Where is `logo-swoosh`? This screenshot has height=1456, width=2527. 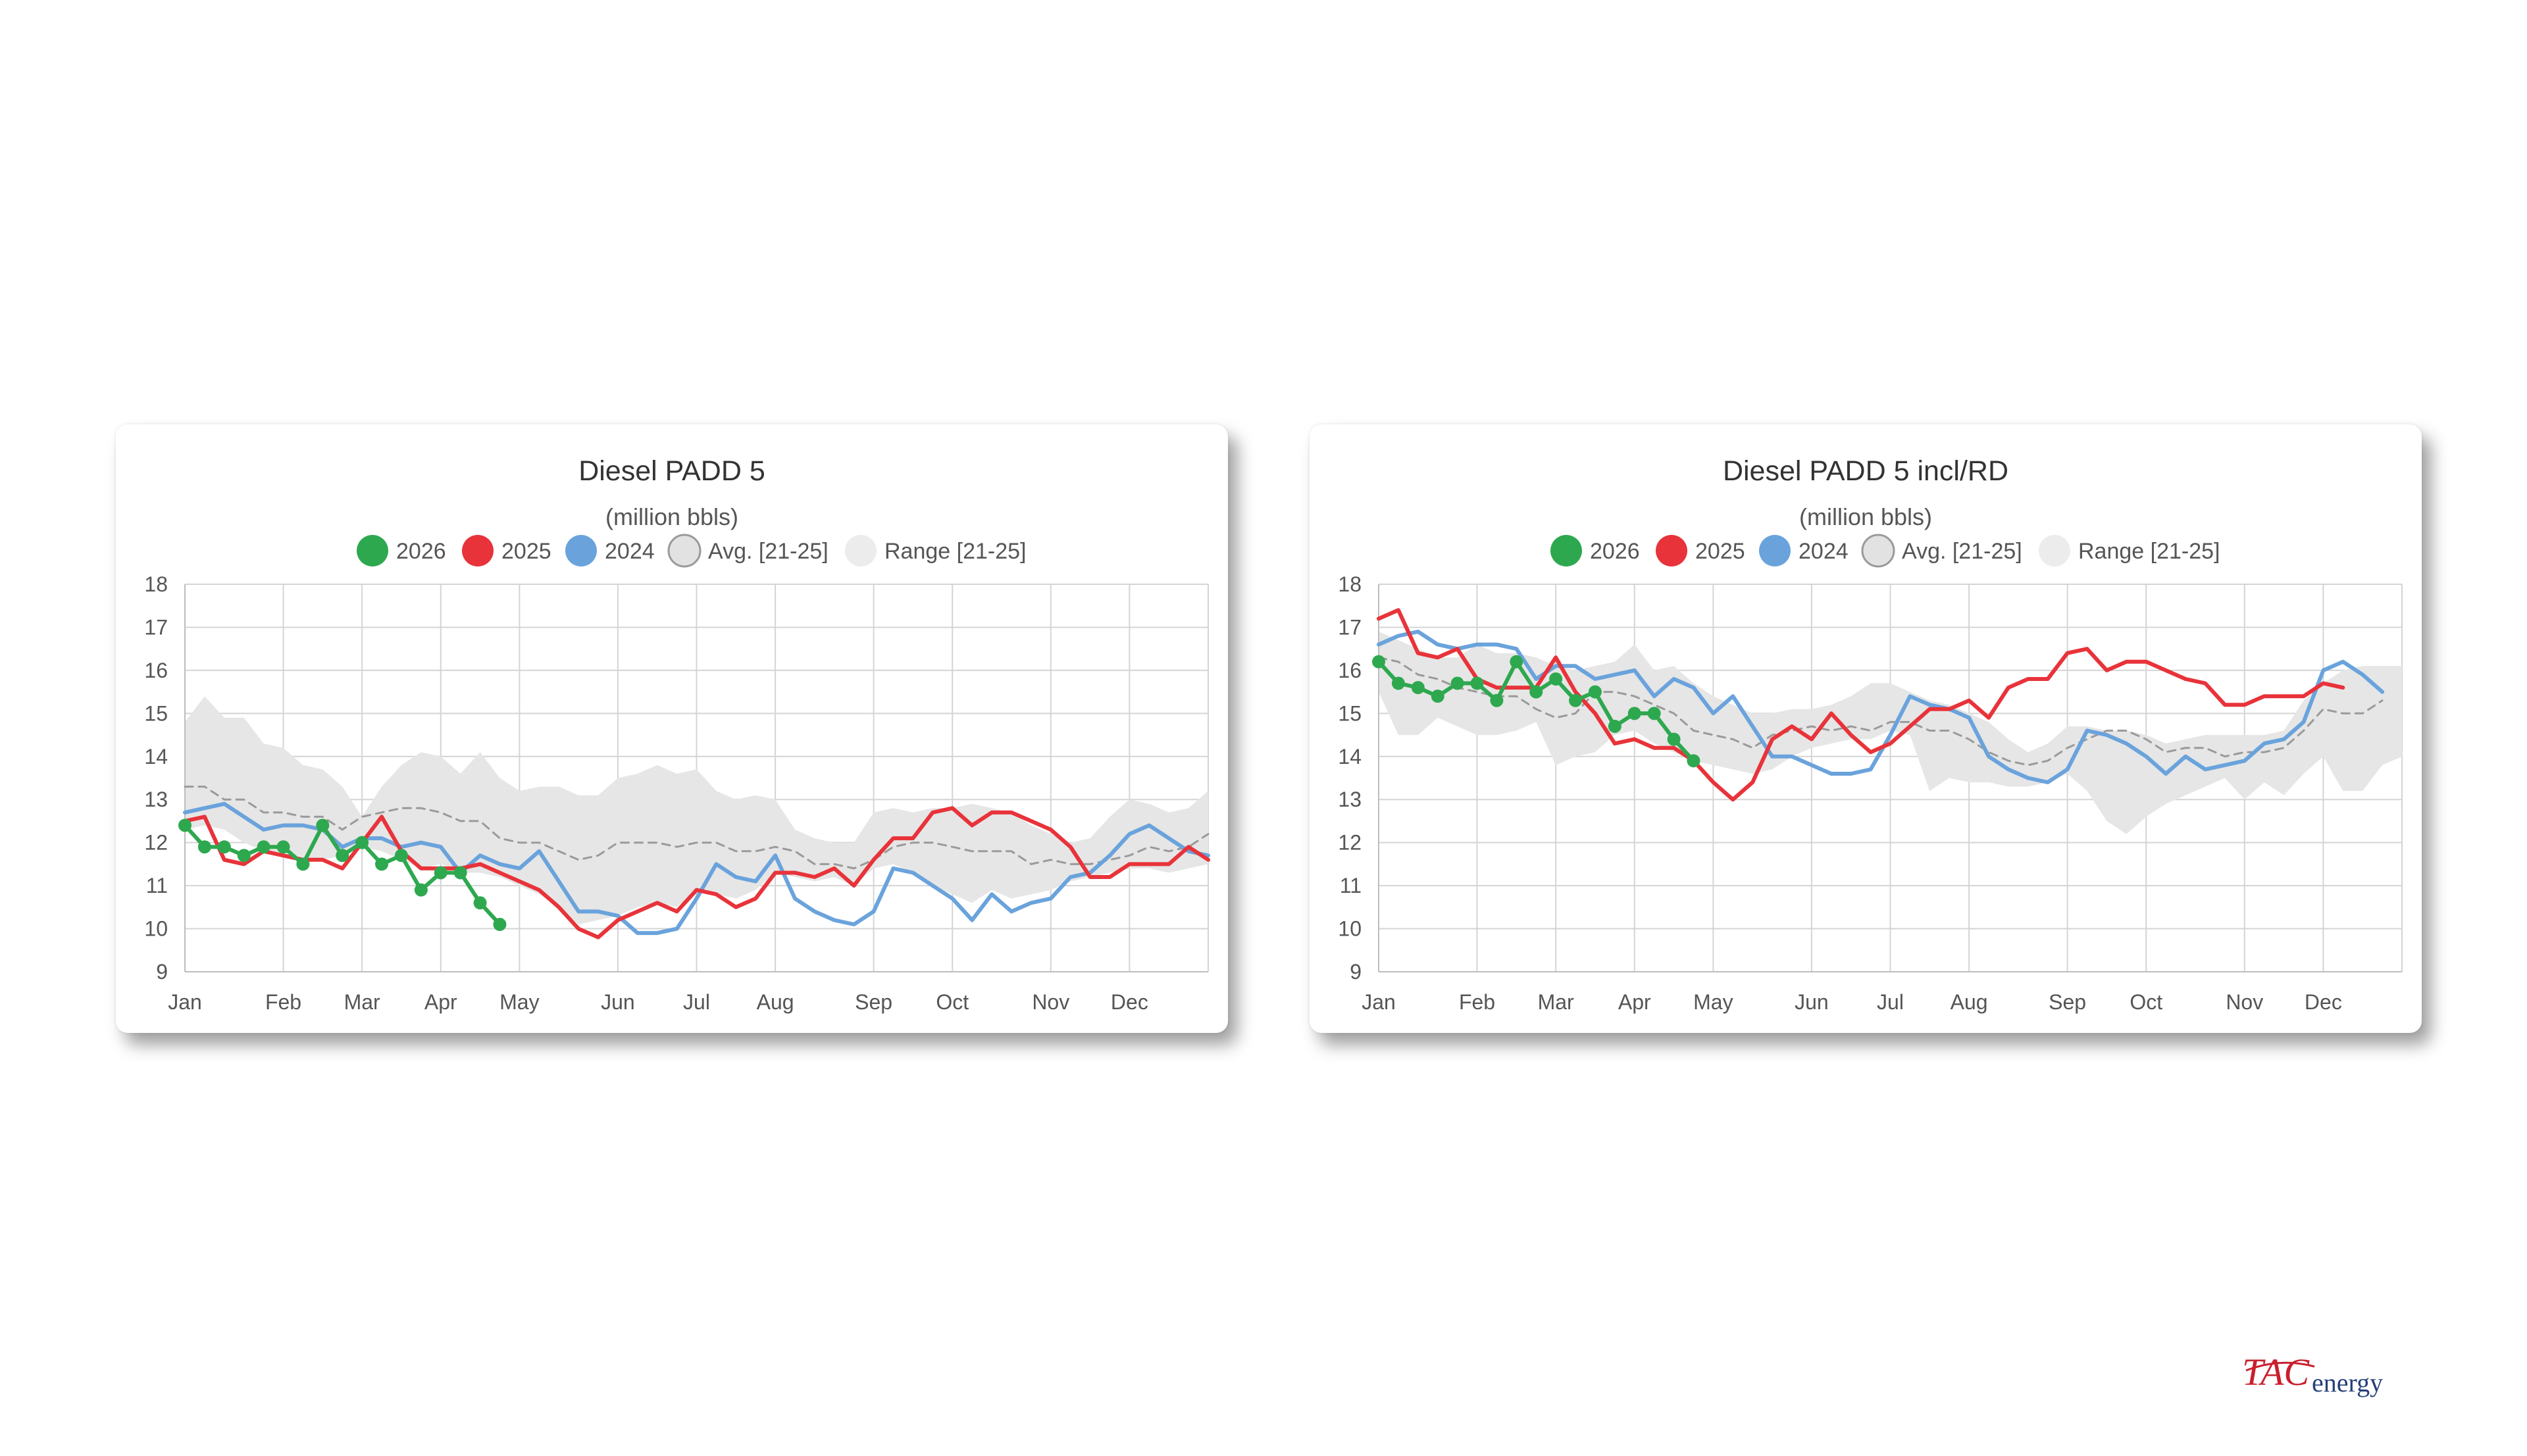
logo-swoosh is located at coordinates (2280, 1366).